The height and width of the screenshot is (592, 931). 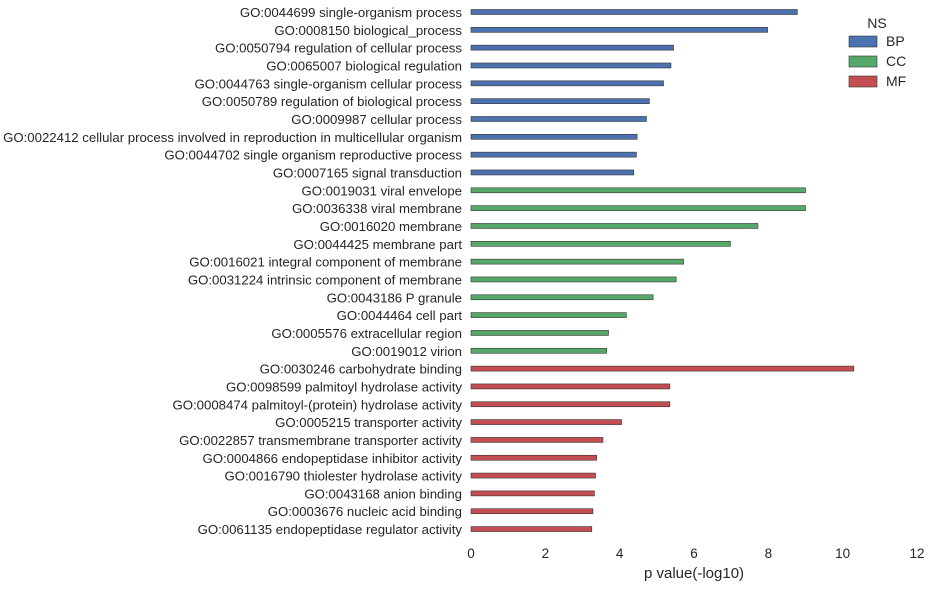 What do you see at coordinates (896, 61) in the screenshot?
I see `legend-label-cc: CC` at bounding box center [896, 61].